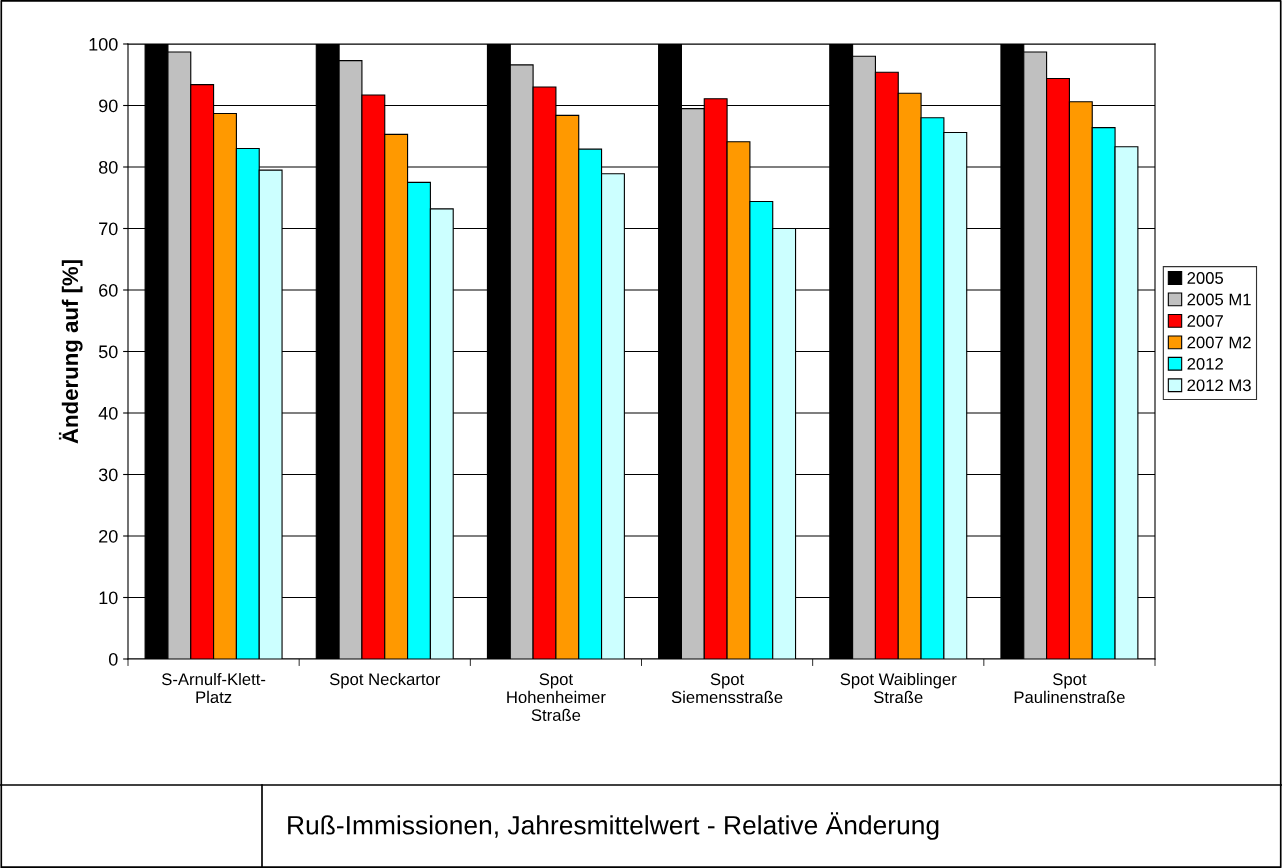  I want to click on y-tick-label: 90, so click(108, 106).